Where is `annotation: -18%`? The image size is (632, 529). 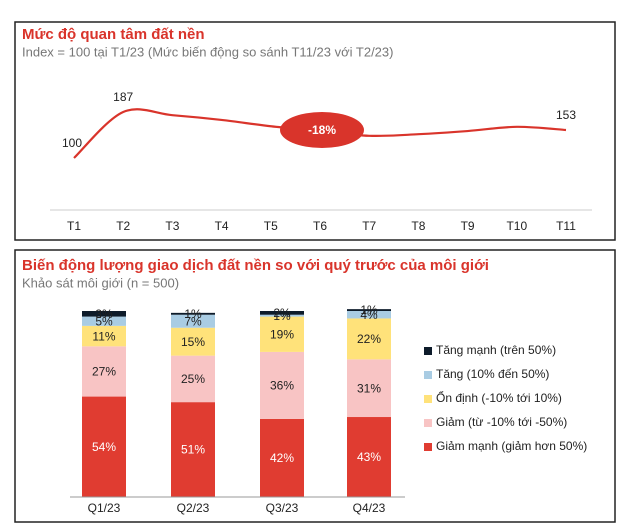
annotation: -18% is located at coordinates (322, 130).